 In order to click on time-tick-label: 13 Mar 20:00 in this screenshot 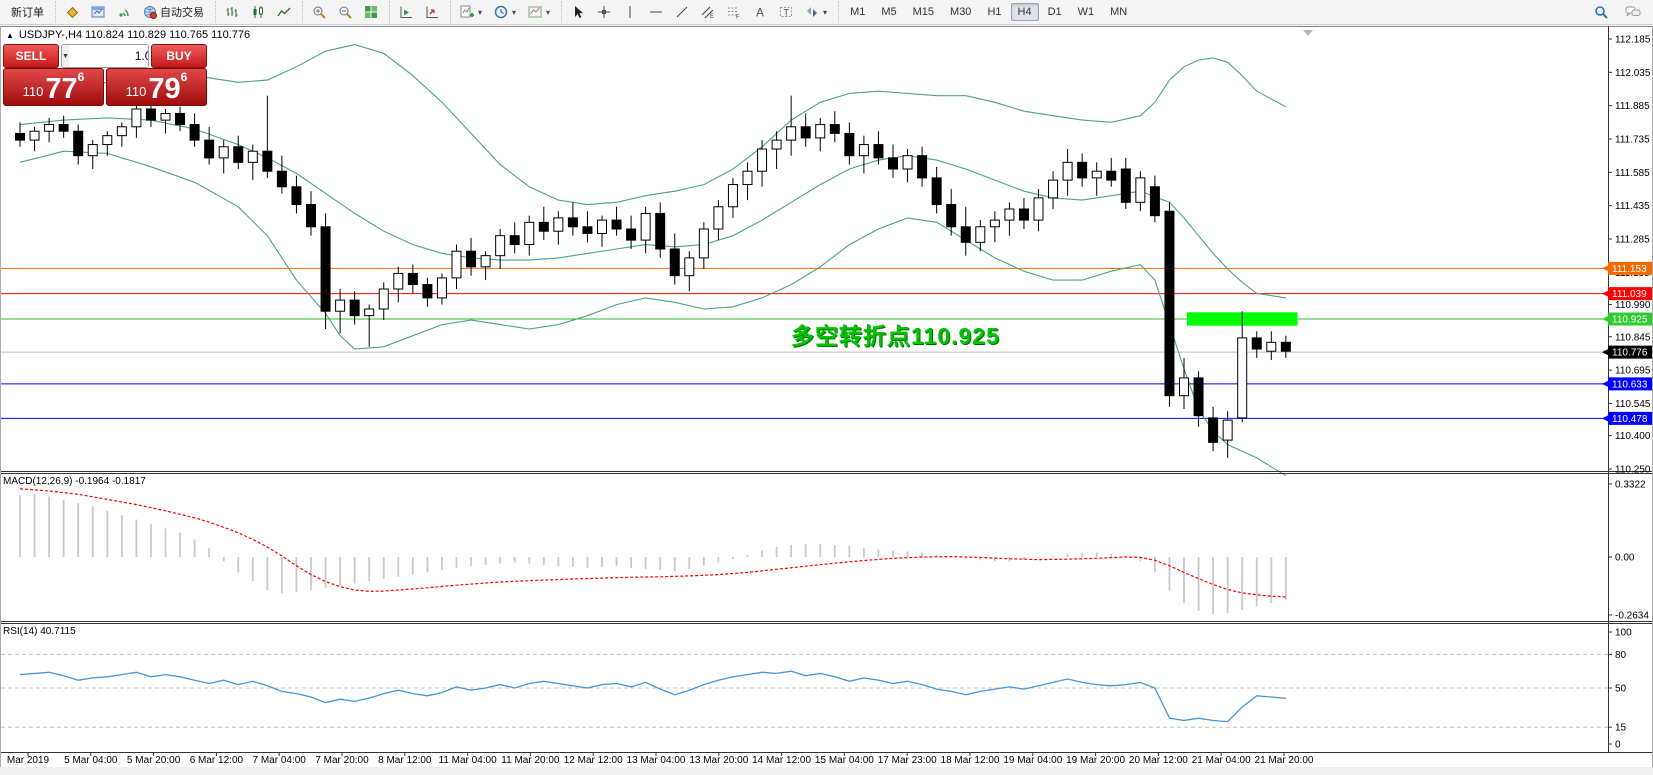, I will do `click(718, 760)`.